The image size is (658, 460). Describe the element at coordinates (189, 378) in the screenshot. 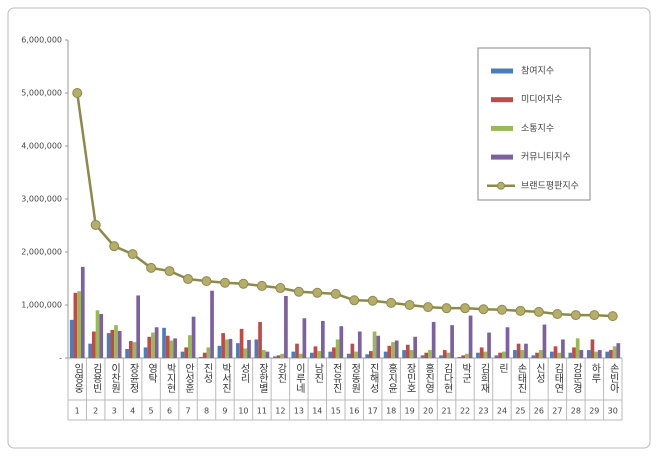

I see `x-tick-label: 안성훈` at that location.